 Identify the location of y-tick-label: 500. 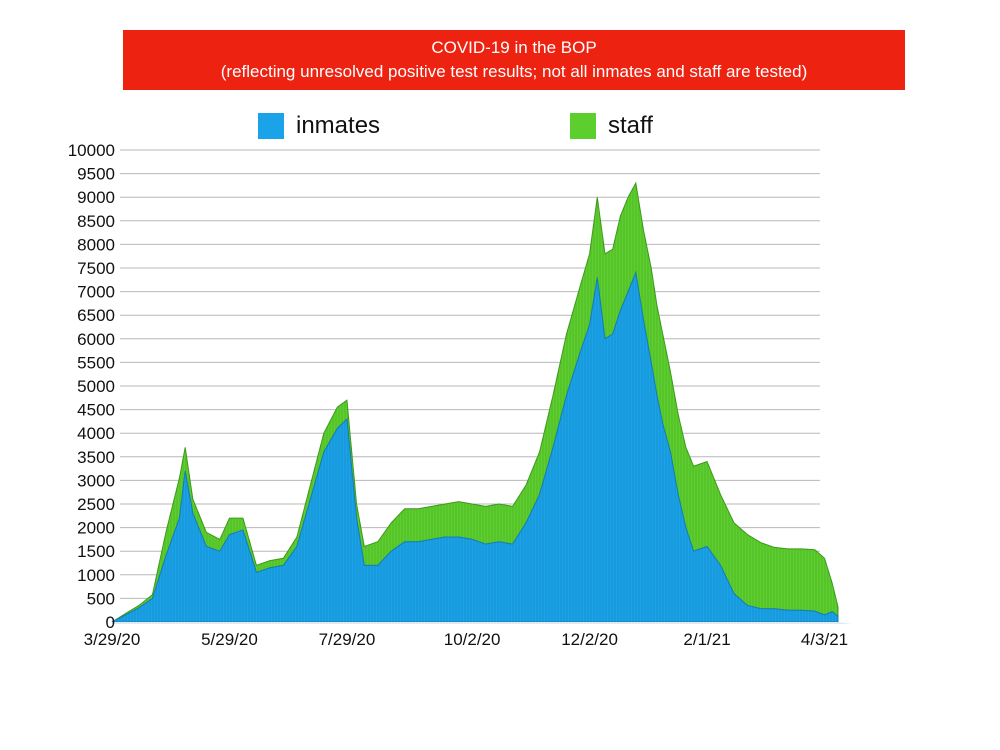
(101, 598).